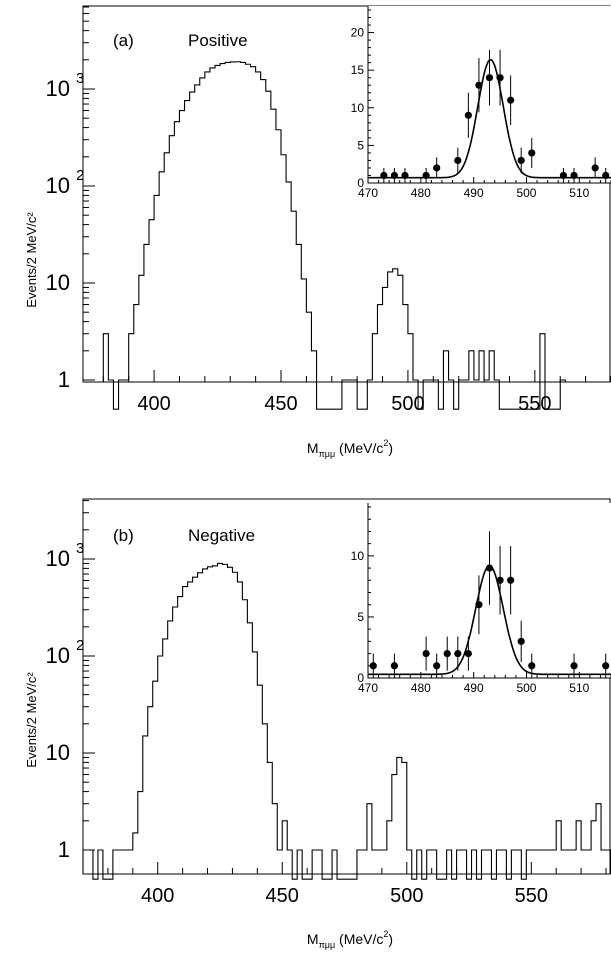 Image resolution: width=611 pixels, height=953 pixels. Describe the element at coordinates (123, 40) in the screenshot. I see `panel-label: (a)` at that location.